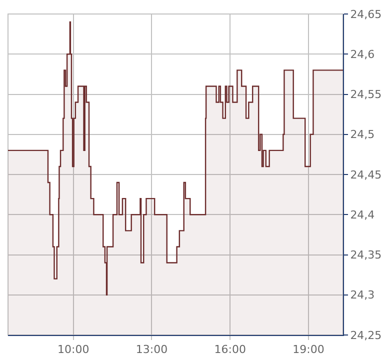 The width and height of the screenshot is (390, 364). Describe the element at coordinates (366, 14) in the screenshot. I see `y-tick-label: 24,65` at that location.